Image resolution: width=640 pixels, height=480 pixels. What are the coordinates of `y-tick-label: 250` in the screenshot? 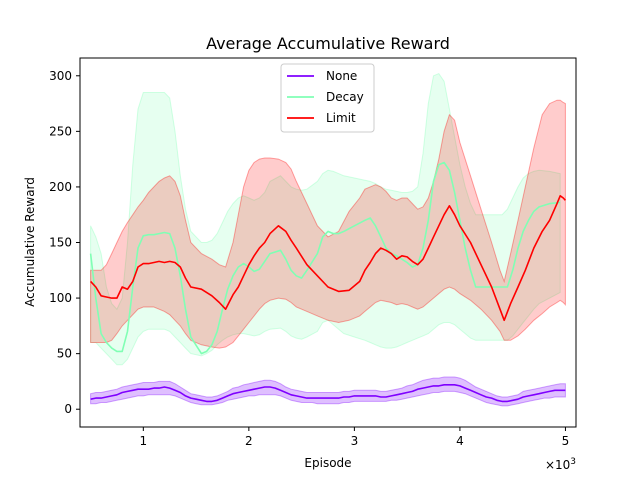 It's located at (60, 131).